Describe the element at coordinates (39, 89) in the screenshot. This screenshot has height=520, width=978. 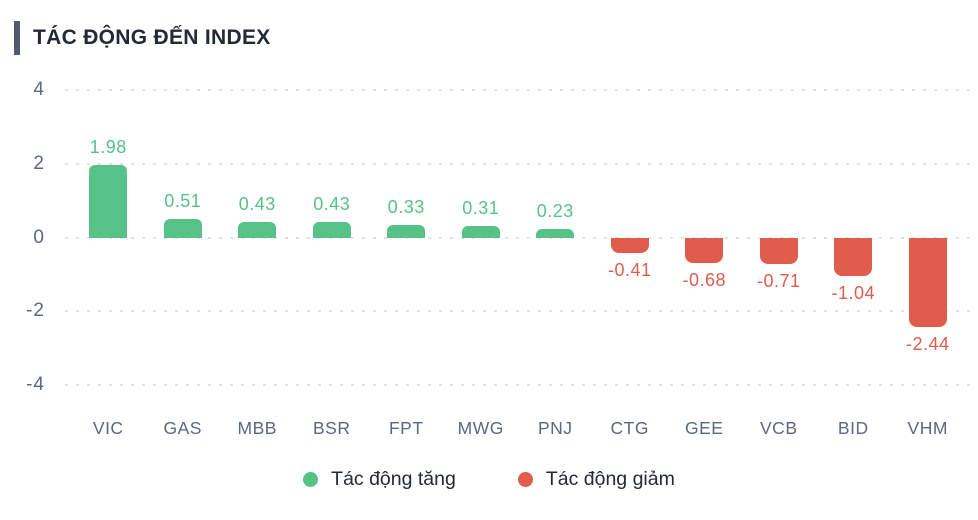
I see `y-tick-label-4: 4` at that location.